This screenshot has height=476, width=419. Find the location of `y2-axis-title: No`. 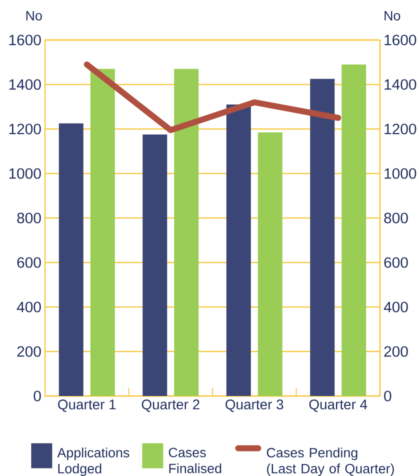

y2-axis-title: No is located at coordinates (392, 15).